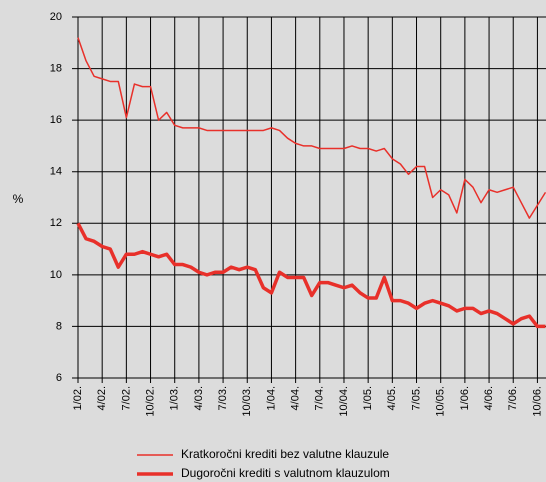 Image resolution: width=546 pixels, height=482 pixels. Describe the element at coordinates (56, 17) in the screenshot. I see `y-tick-label: 20` at that location.